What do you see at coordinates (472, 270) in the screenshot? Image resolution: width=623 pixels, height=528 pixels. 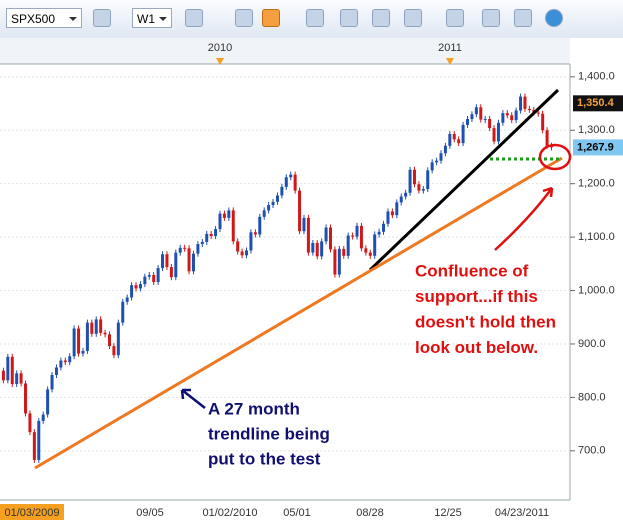 I see `annotation: Confluence of` at bounding box center [472, 270].